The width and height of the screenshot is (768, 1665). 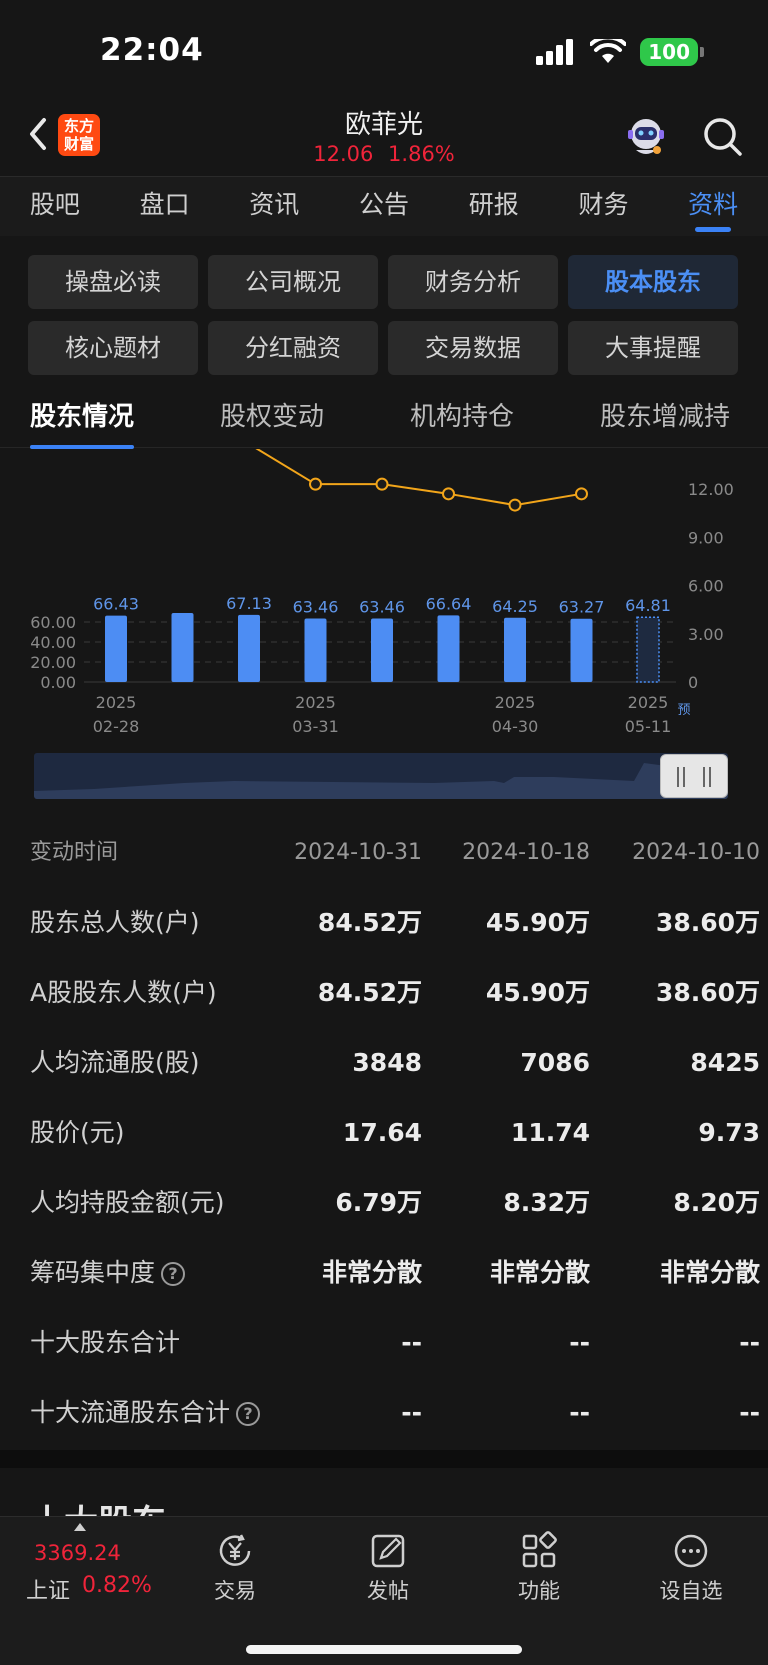 I want to click on tab-research: 研报, so click(x=493, y=204).